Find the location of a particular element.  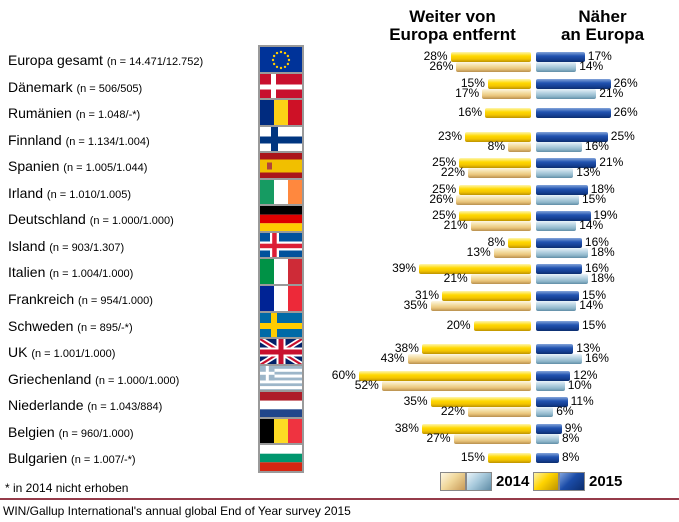

country-label: Frankreich (n = 954/1.000) is located at coordinates (80, 300).